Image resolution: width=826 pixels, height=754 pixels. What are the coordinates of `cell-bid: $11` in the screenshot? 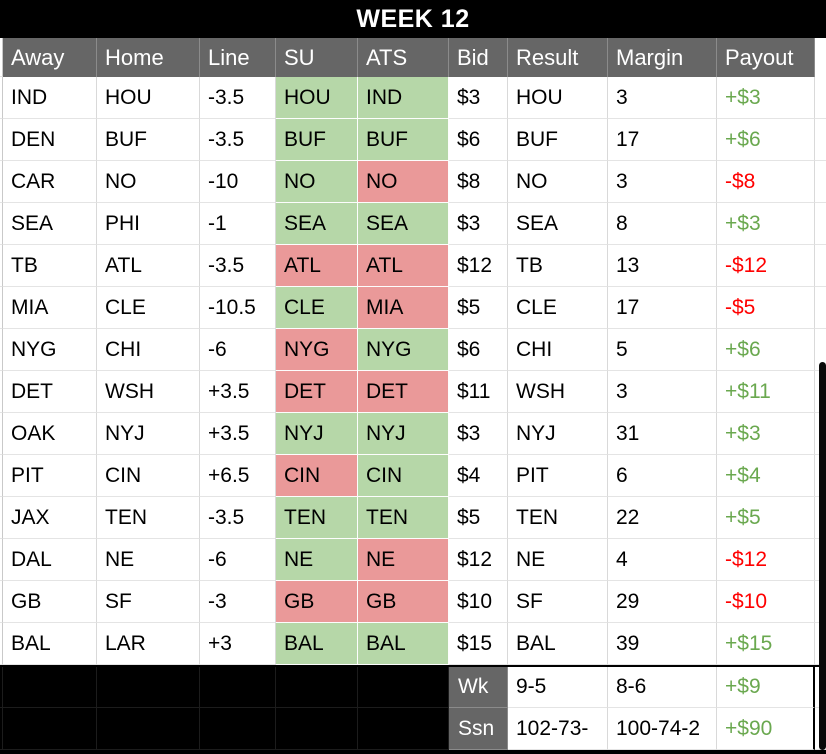 It's located at (478, 392).